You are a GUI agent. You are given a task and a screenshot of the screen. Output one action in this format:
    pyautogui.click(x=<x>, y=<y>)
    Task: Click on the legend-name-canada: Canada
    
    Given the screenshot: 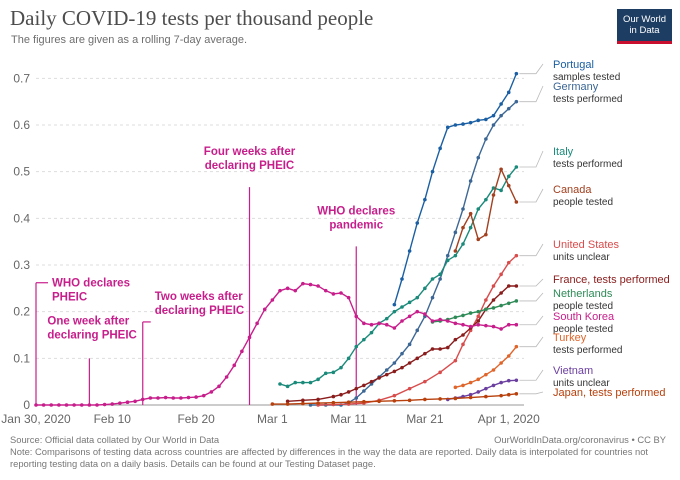 What is the action you would take?
    pyautogui.click(x=572, y=190)
    